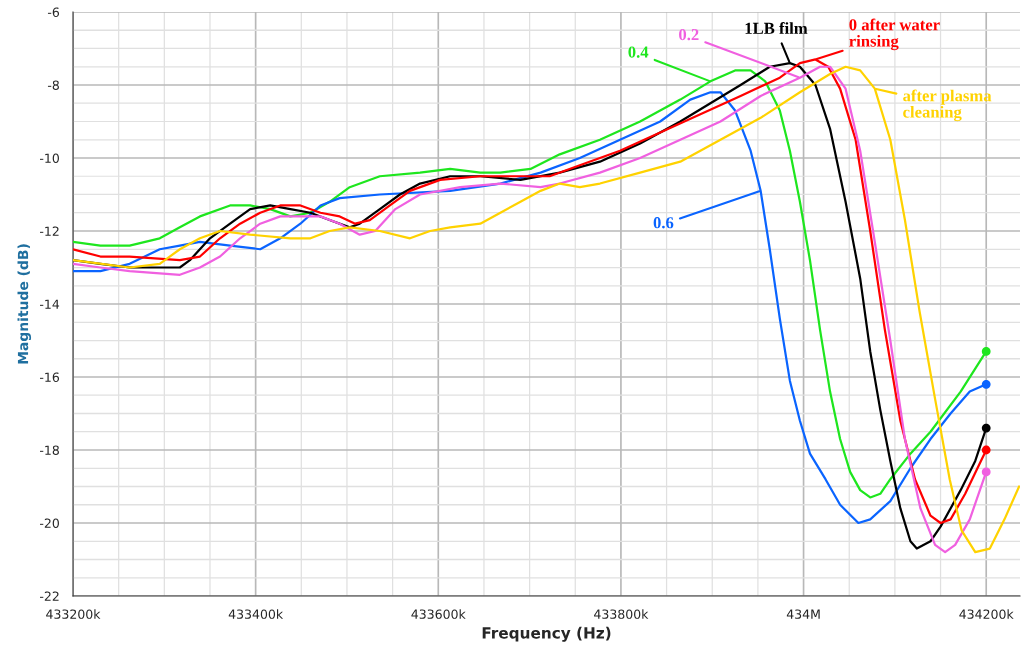 The width and height of the screenshot is (1026, 650). What do you see at coordinates (803, 614) in the screenshot?
I see `x-tick-label: 434M` at bounding box center [803, 614].